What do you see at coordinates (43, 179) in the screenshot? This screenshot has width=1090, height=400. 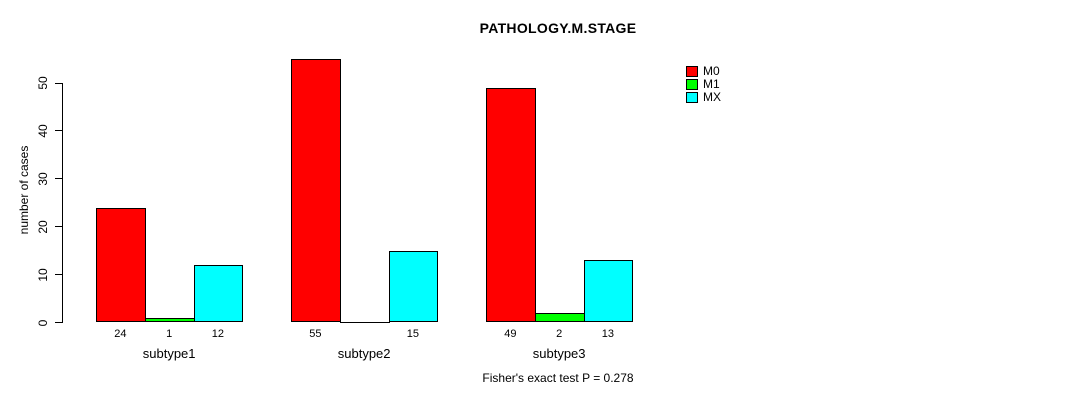 I see `y-tick-label: 30` at bounding box center [43, 179].